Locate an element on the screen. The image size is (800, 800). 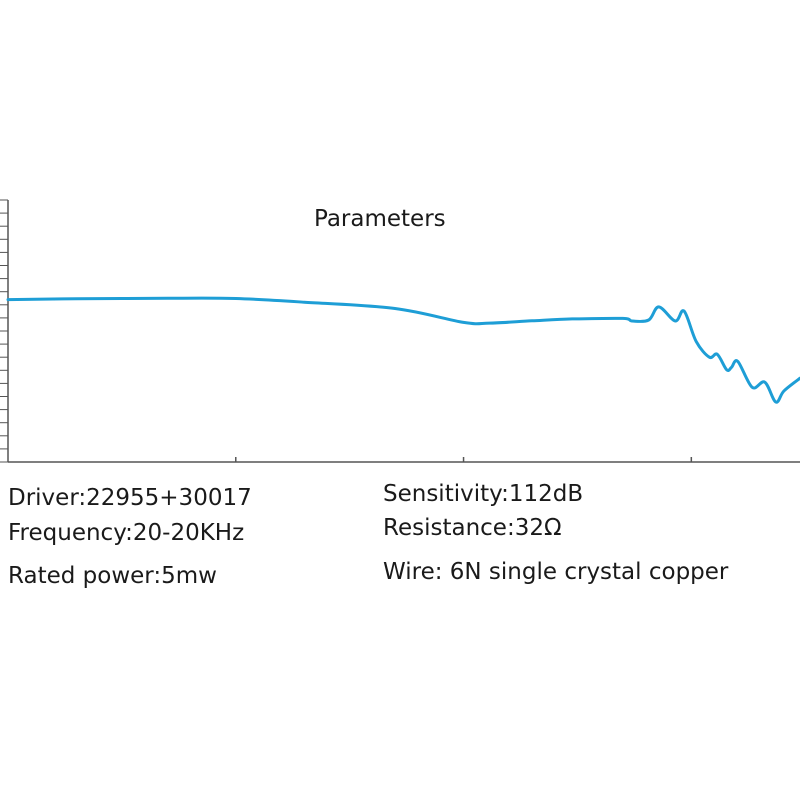
spec-rated-power: Rated power:5mw is located at coordinates (112, 576).